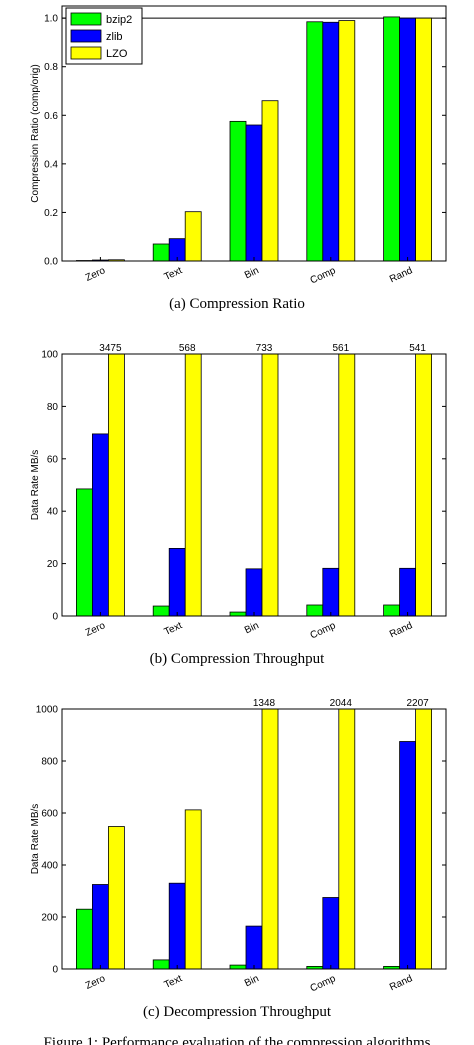  I want to click on overflow-label-comp: 2044, so click(341, 703).